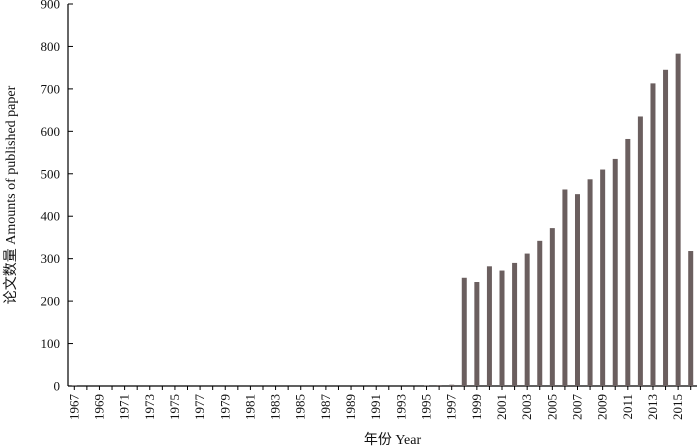 This screenshot has height=448, width=700. Describe the element at coordinates (249, 407) in the screenshot. I see `x-tick-label: 1981` at that location.